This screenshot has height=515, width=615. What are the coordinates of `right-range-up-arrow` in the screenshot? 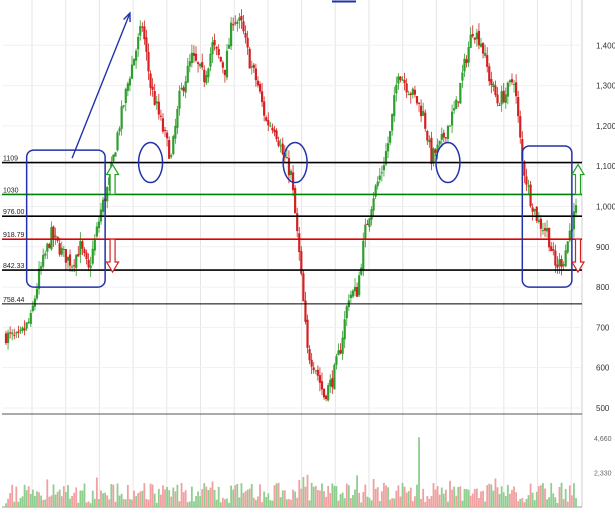 It's located at (578, 179).